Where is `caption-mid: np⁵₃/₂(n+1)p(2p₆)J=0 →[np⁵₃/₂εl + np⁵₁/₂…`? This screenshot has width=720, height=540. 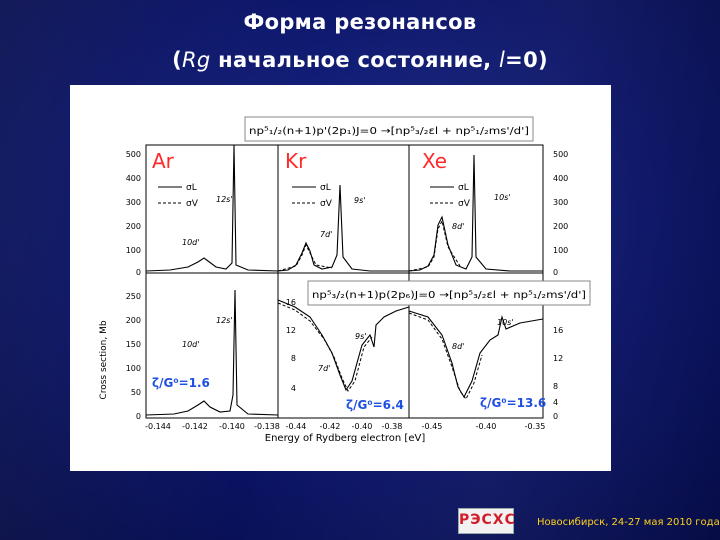 caption-mid: np⁵₃/₂(n+1)p(2p₆)J=0 →[np⁵₃/₂εl + np⁵₁/₂… is located at coordinates (449, 295).